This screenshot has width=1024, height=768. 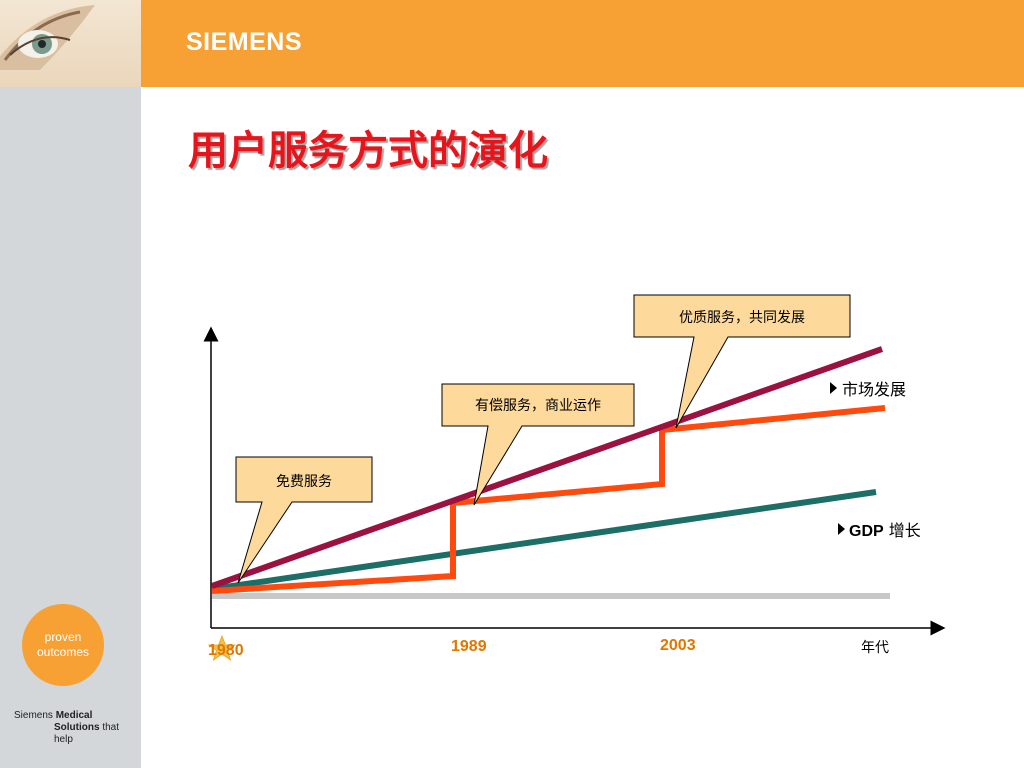 What do you see at coordinates (469, 646) in the screenshot?
I see `year-1989: 1989` at bounding box center [469, 646].